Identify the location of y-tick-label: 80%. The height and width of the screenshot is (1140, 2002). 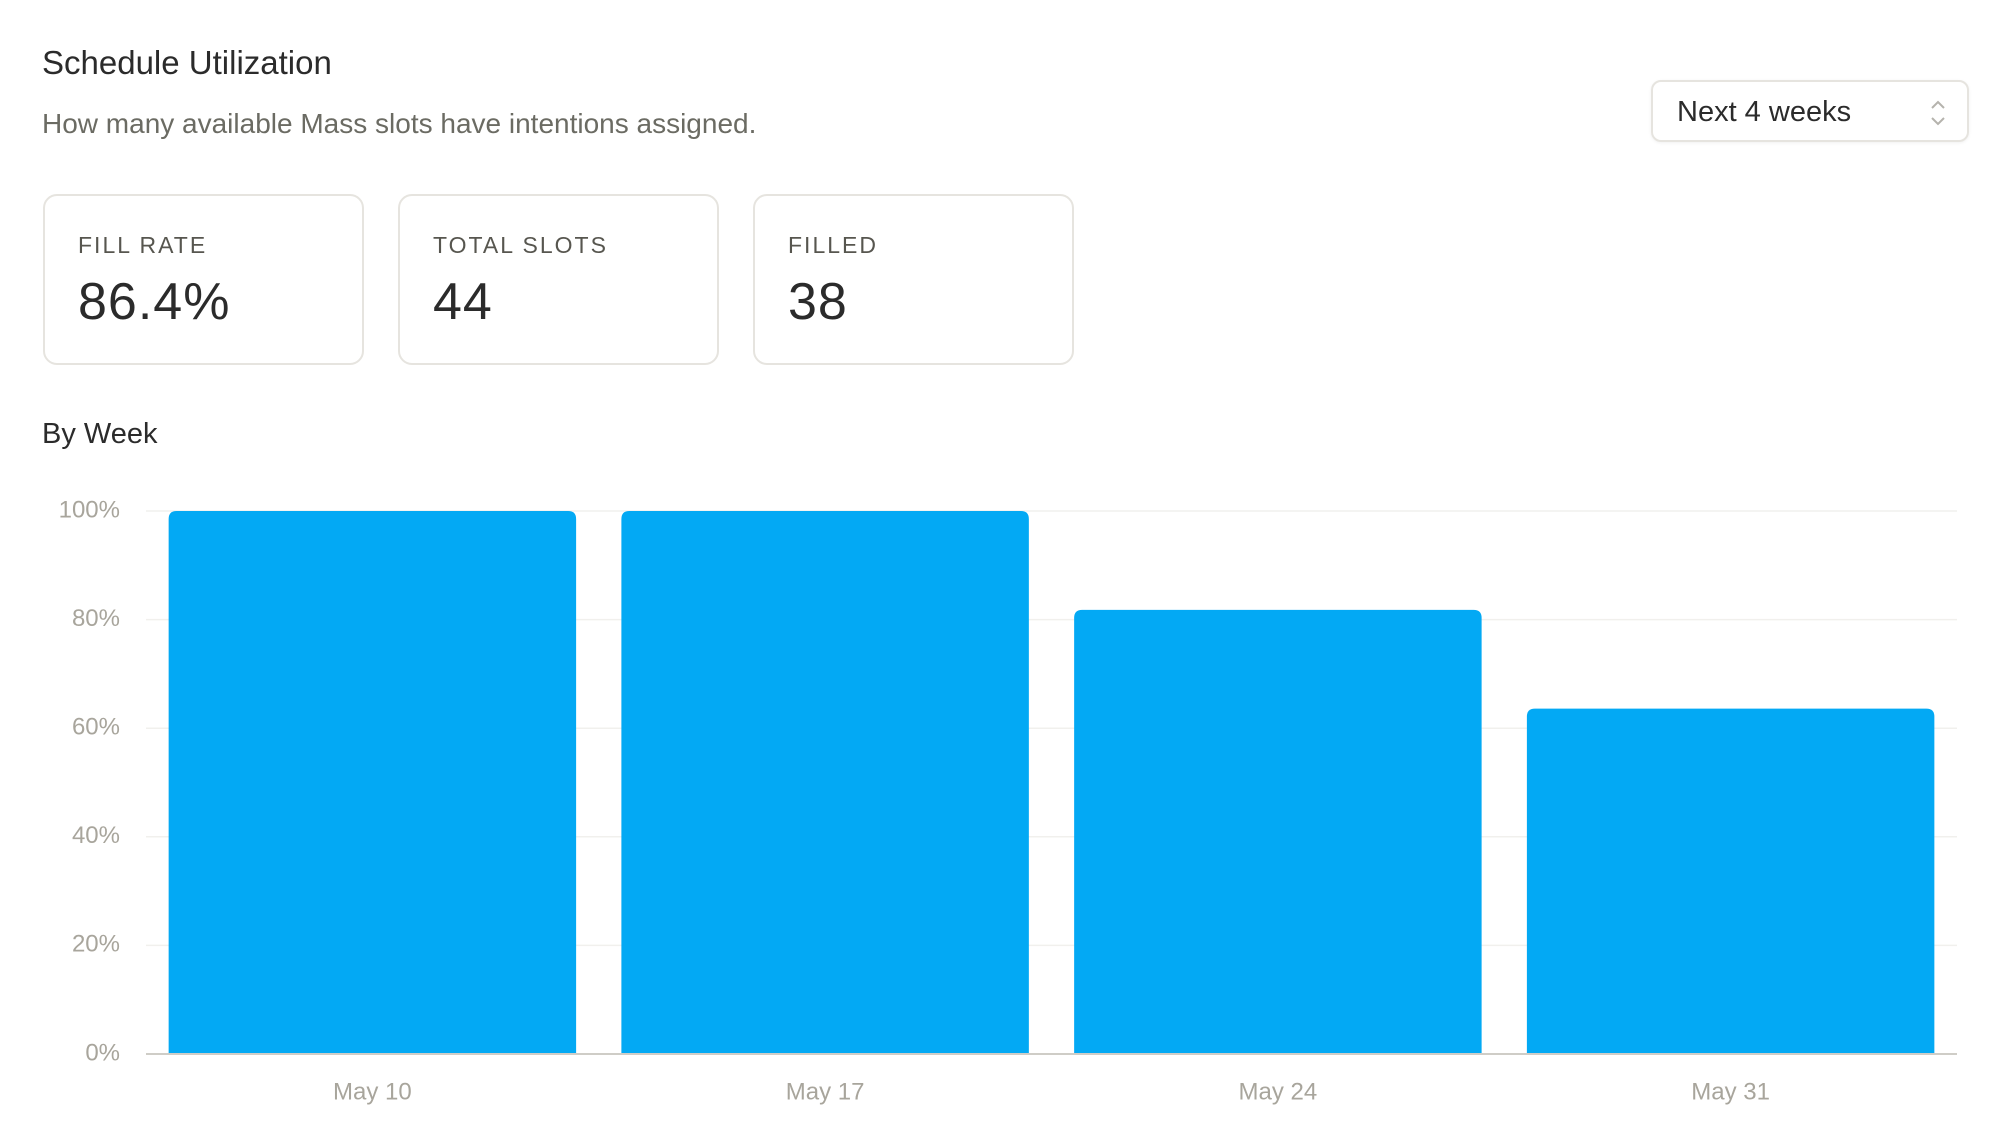
(96, 618).